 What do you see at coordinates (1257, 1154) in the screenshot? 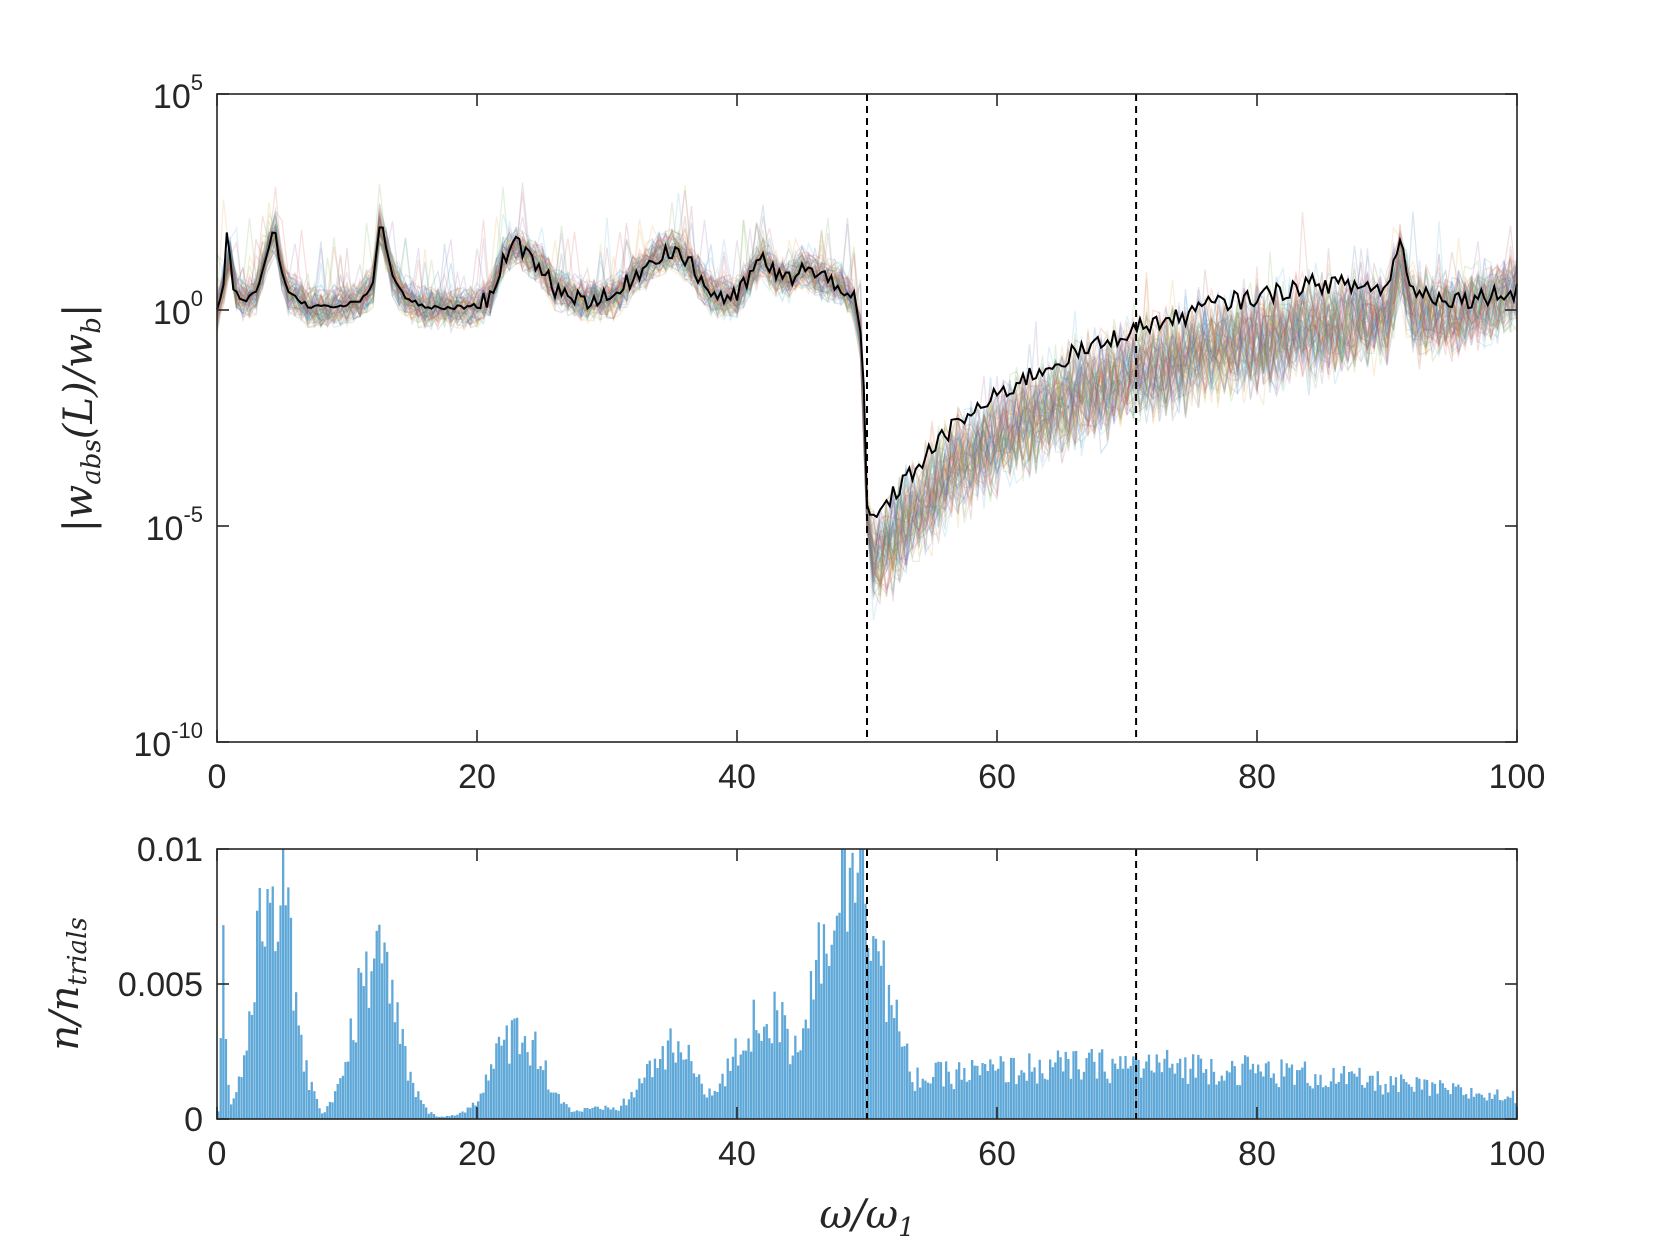
I see `x-tick-label: 80` at bounding box center [1257, 1154].